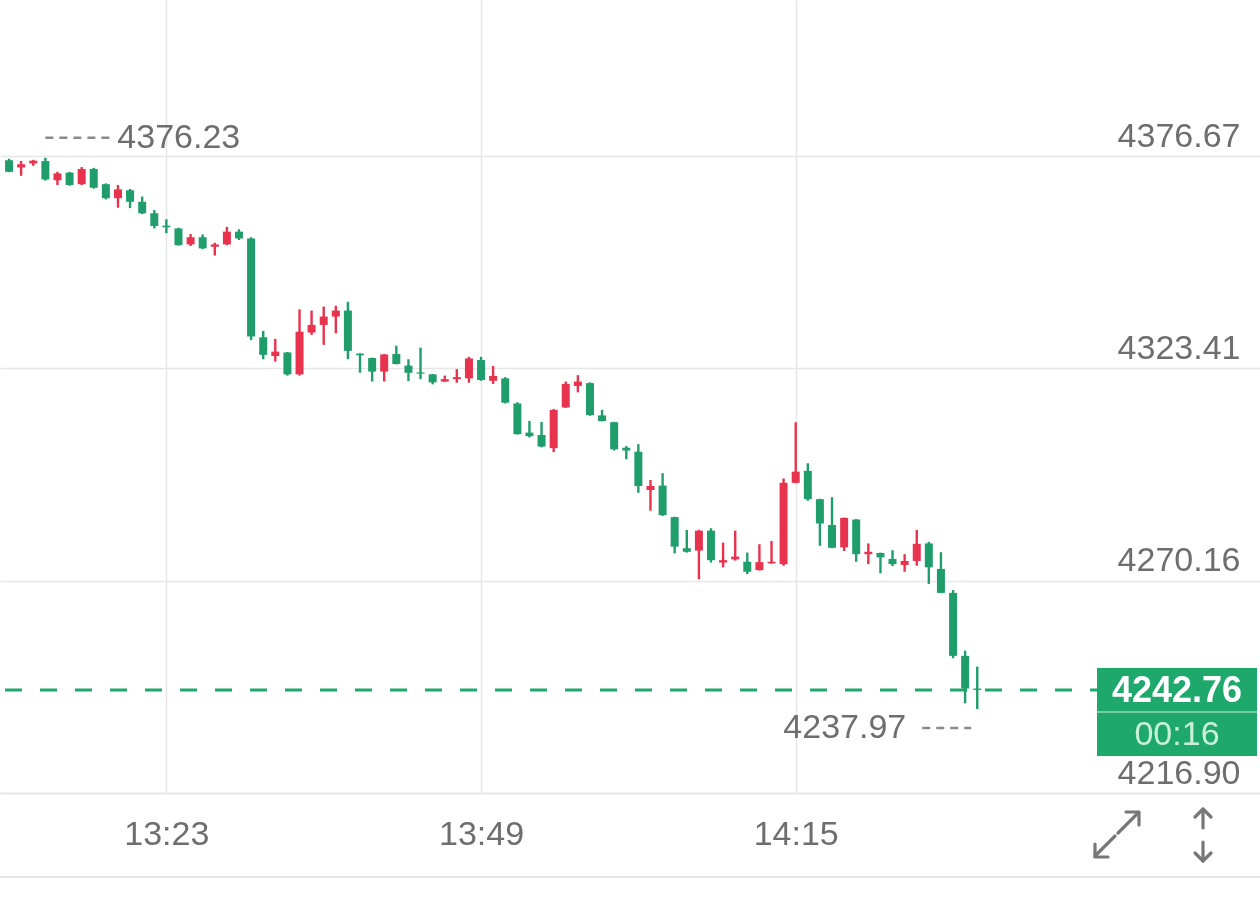 This screenshot has width=1260, height=904. I want to click on annotation: 00:16, so click(1177, 732).